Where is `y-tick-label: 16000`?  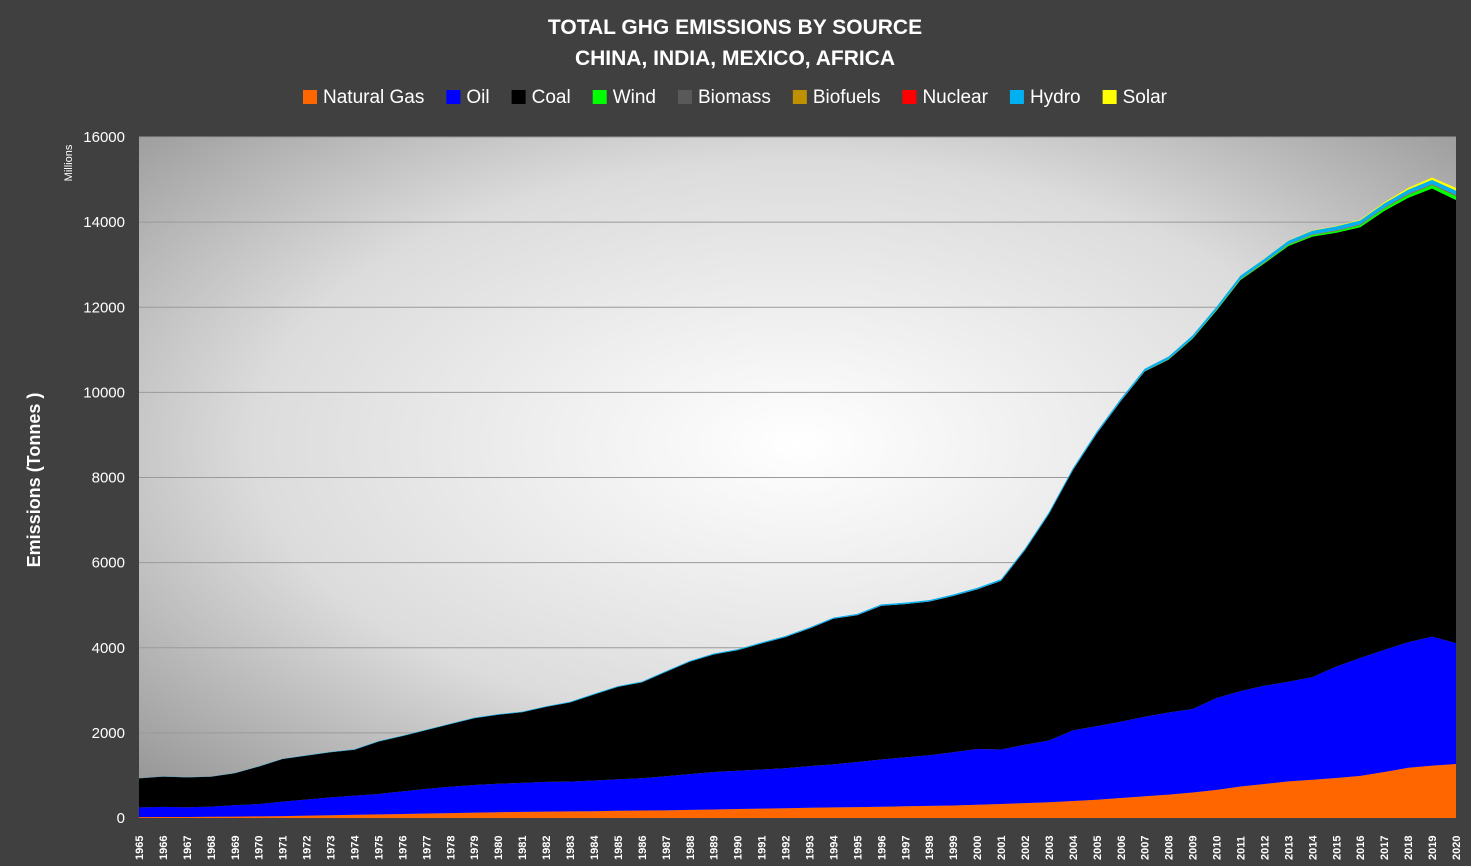 y-tick-label: 16000 is located at coordinates (104, 137).